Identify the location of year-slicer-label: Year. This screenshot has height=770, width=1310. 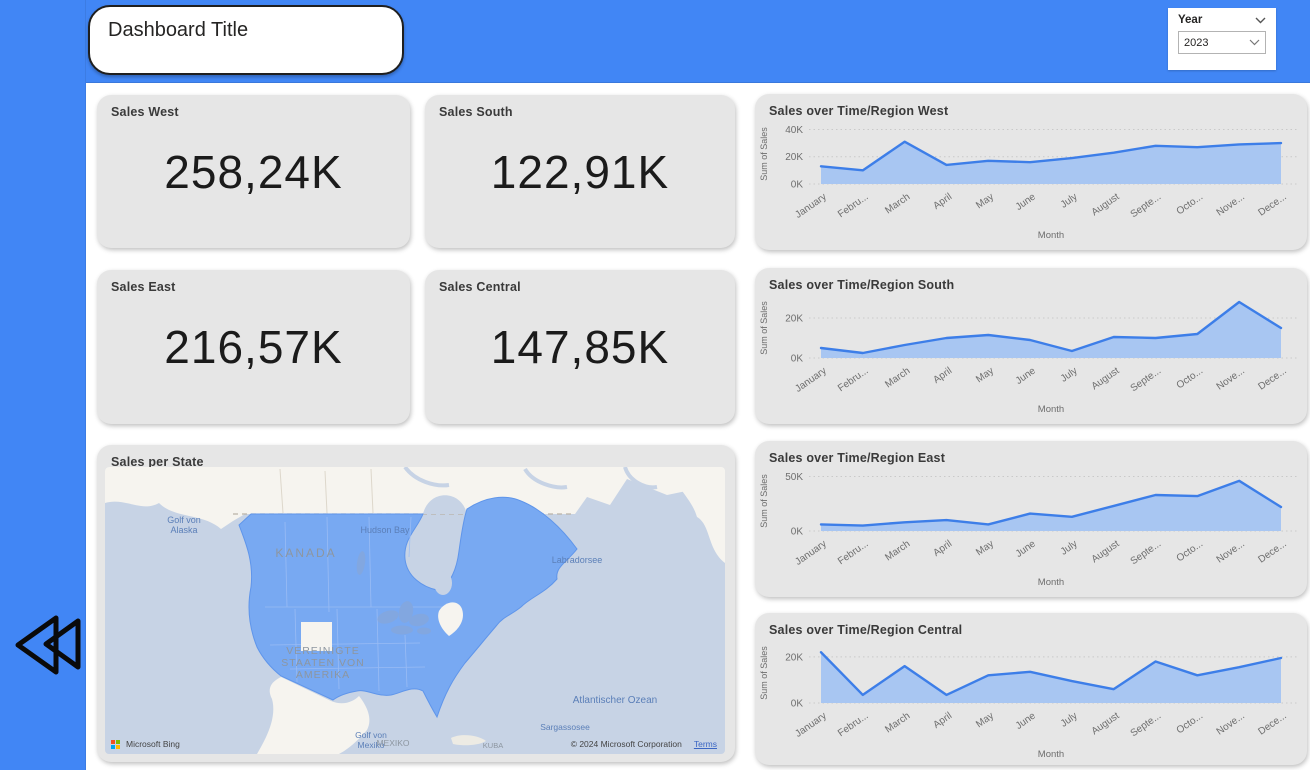
(1190, 20).